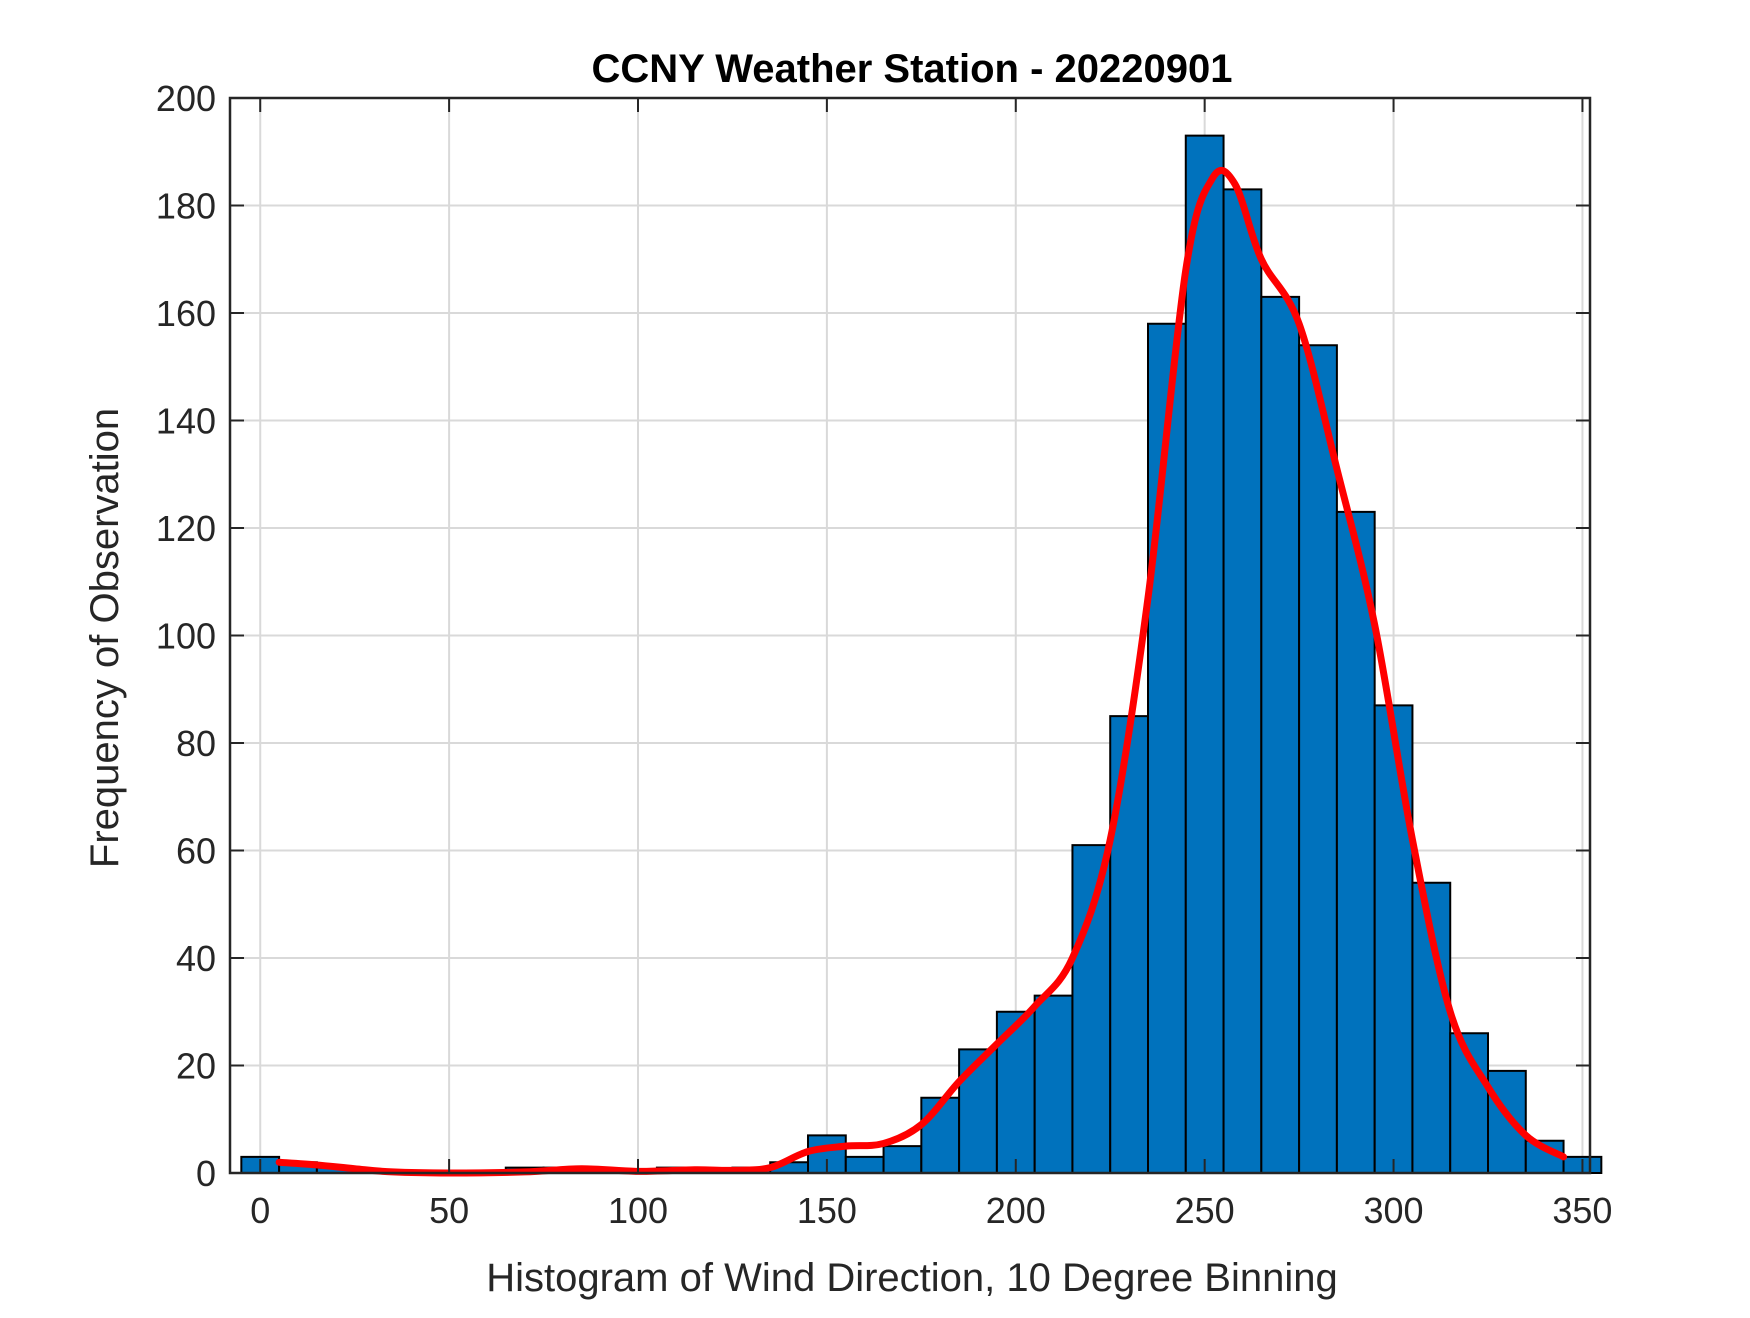 The height and width of the screenshot is (1318, 1750). Describe the element at coordinates (186, 206) in the screenshot. I see `y-tick-label: 180` at that location.